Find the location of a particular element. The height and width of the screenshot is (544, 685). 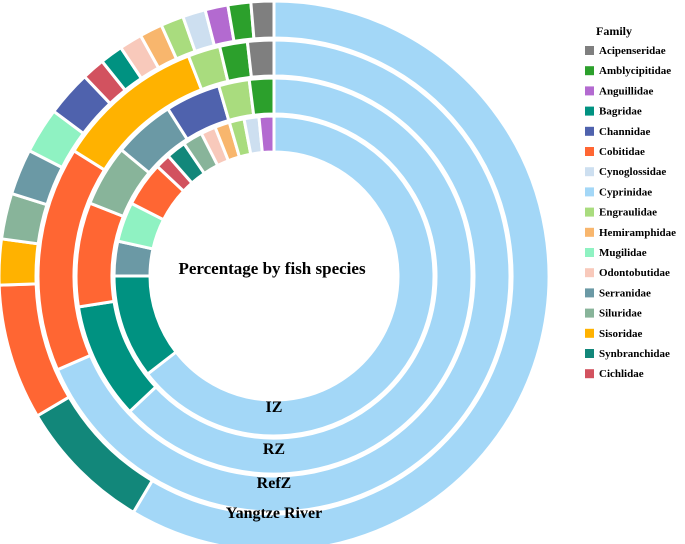

legend-label-cichlidae: Cichlidae is located at coordinates (621, 374).